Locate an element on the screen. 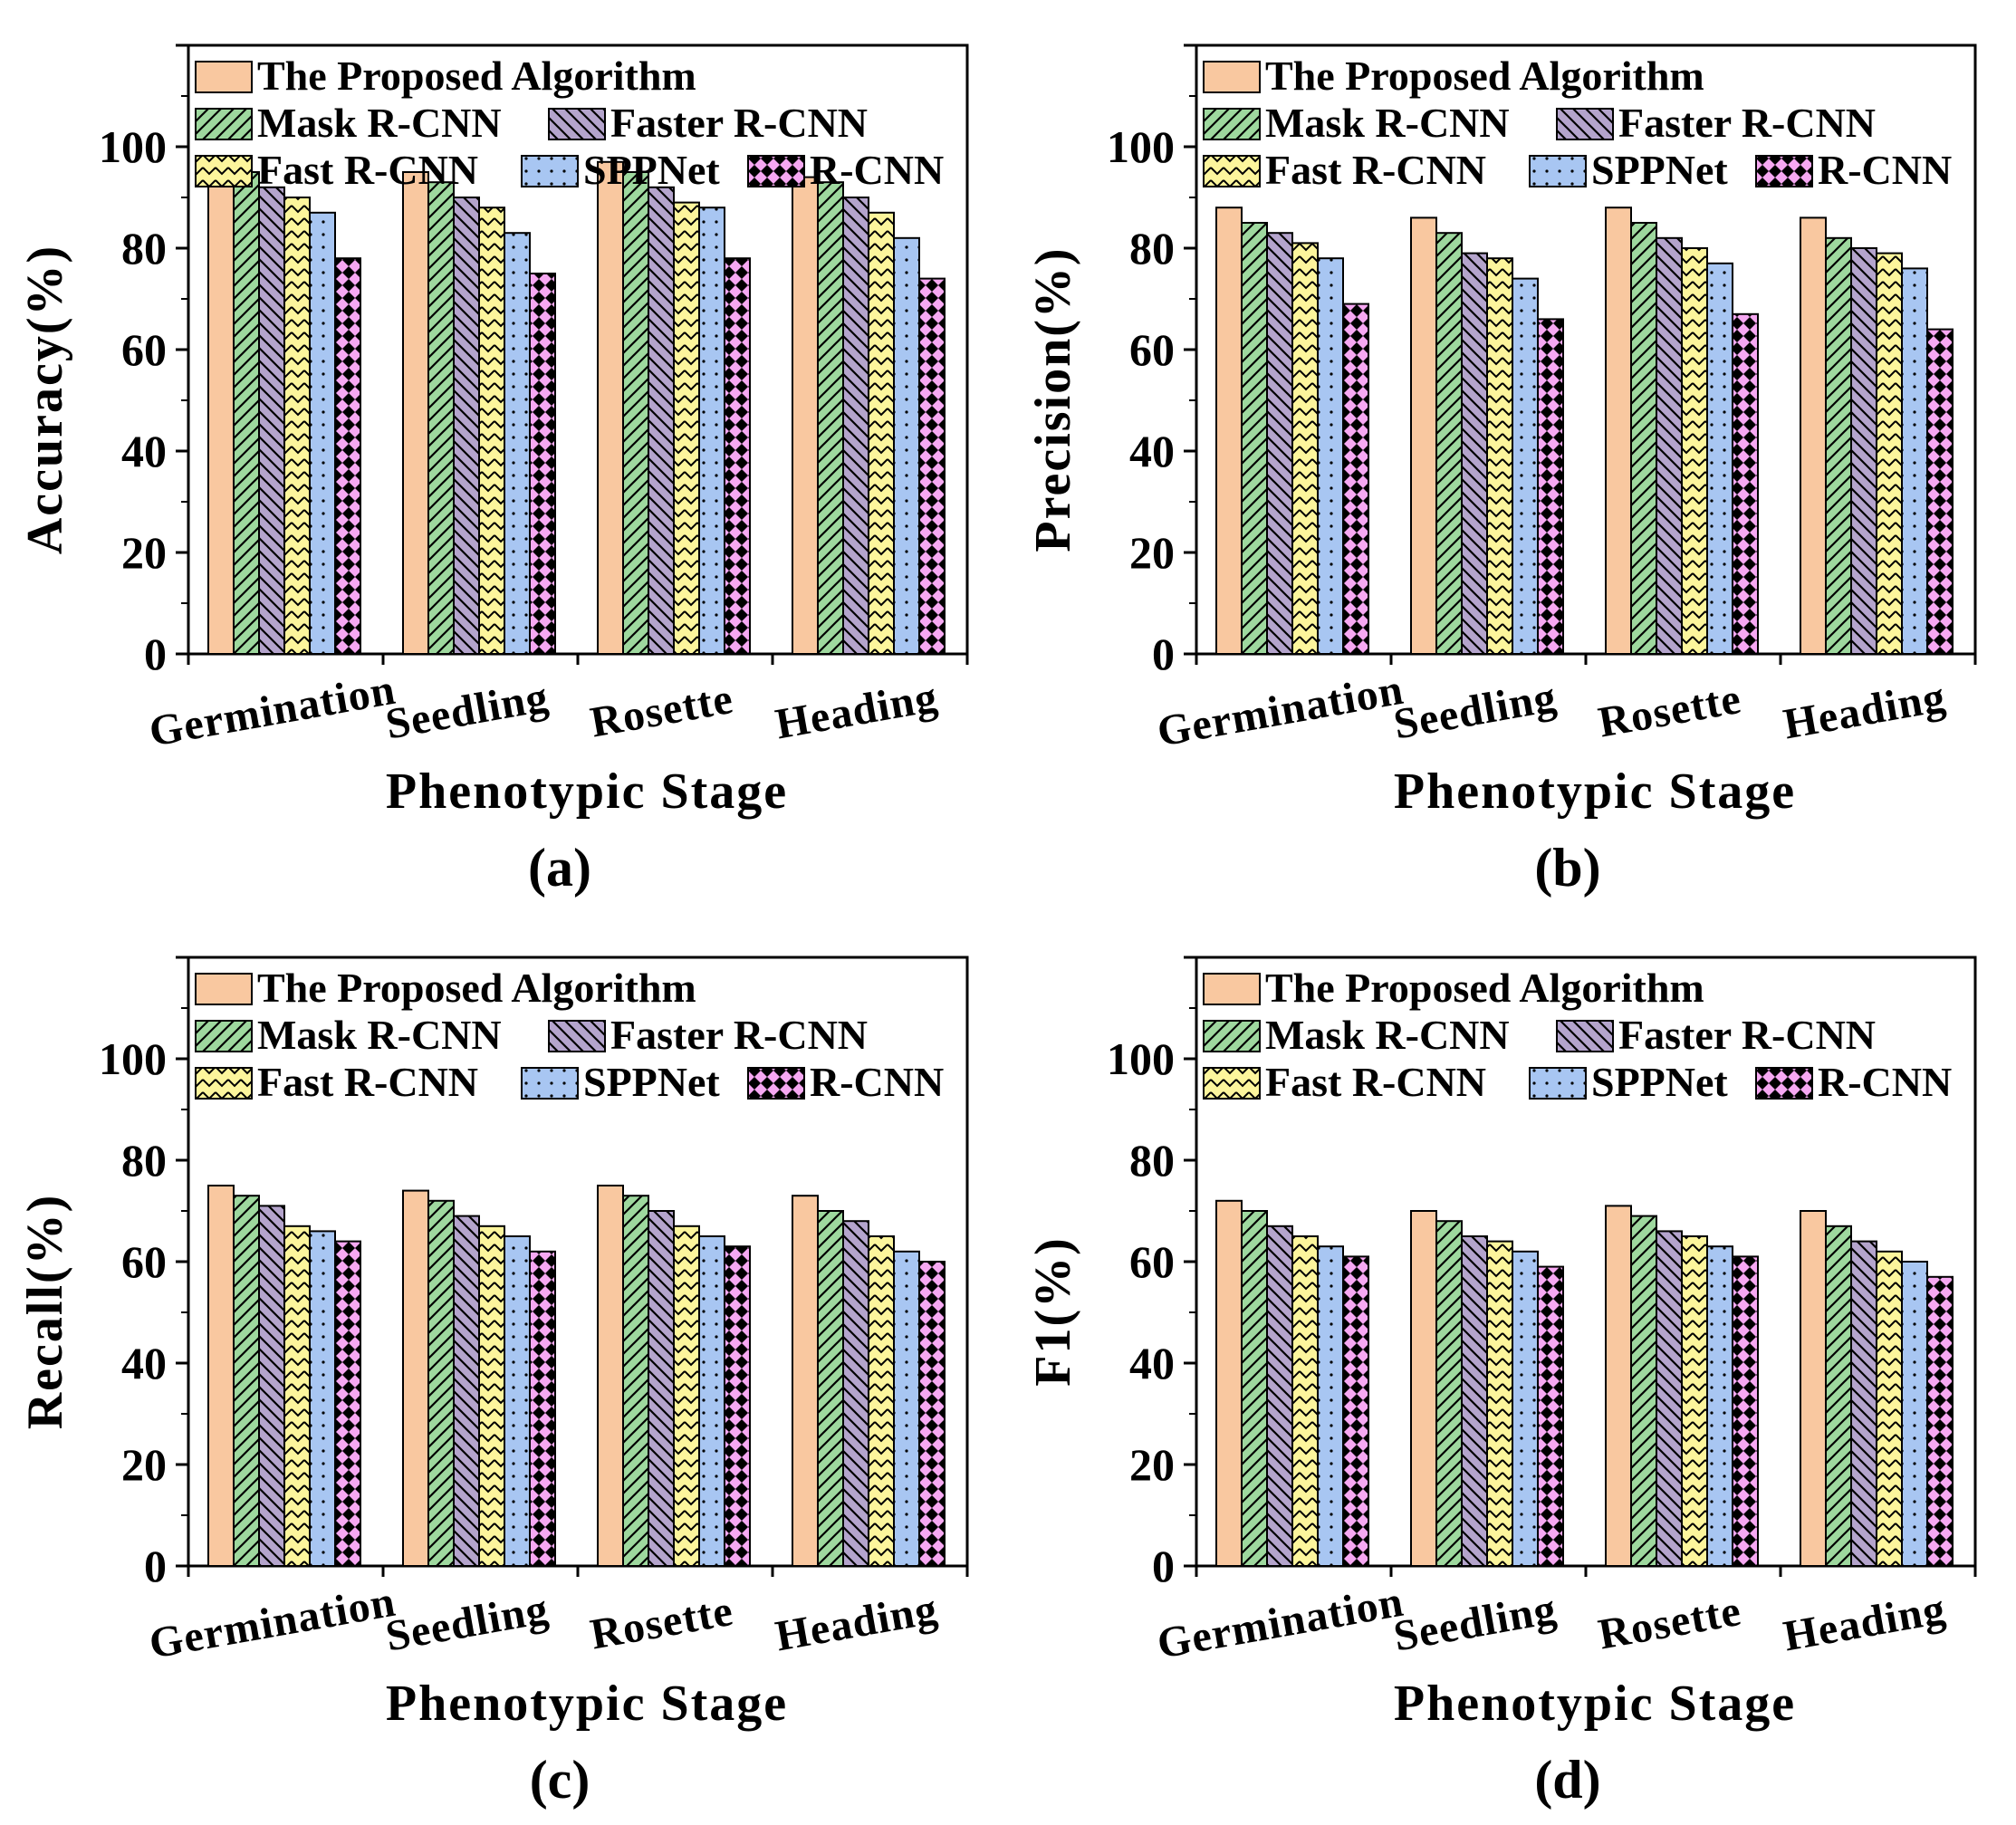 The width and height of the screenshot is (2016, 1825). y-axis-title: Accuracy(%) is located at coordinates (45, 399).